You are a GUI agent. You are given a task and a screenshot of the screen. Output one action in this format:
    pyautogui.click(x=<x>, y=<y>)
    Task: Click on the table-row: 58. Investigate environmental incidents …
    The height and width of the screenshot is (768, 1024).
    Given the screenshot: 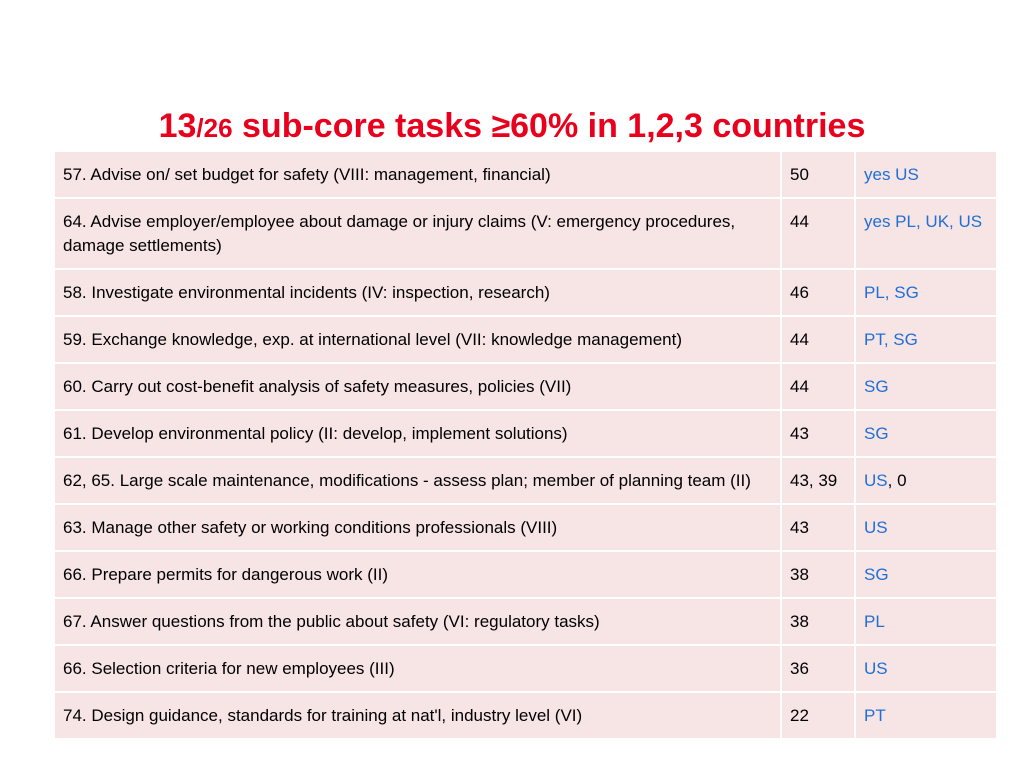 What is the action you would take?
    pyautogui.click(x=525, y=292)
    